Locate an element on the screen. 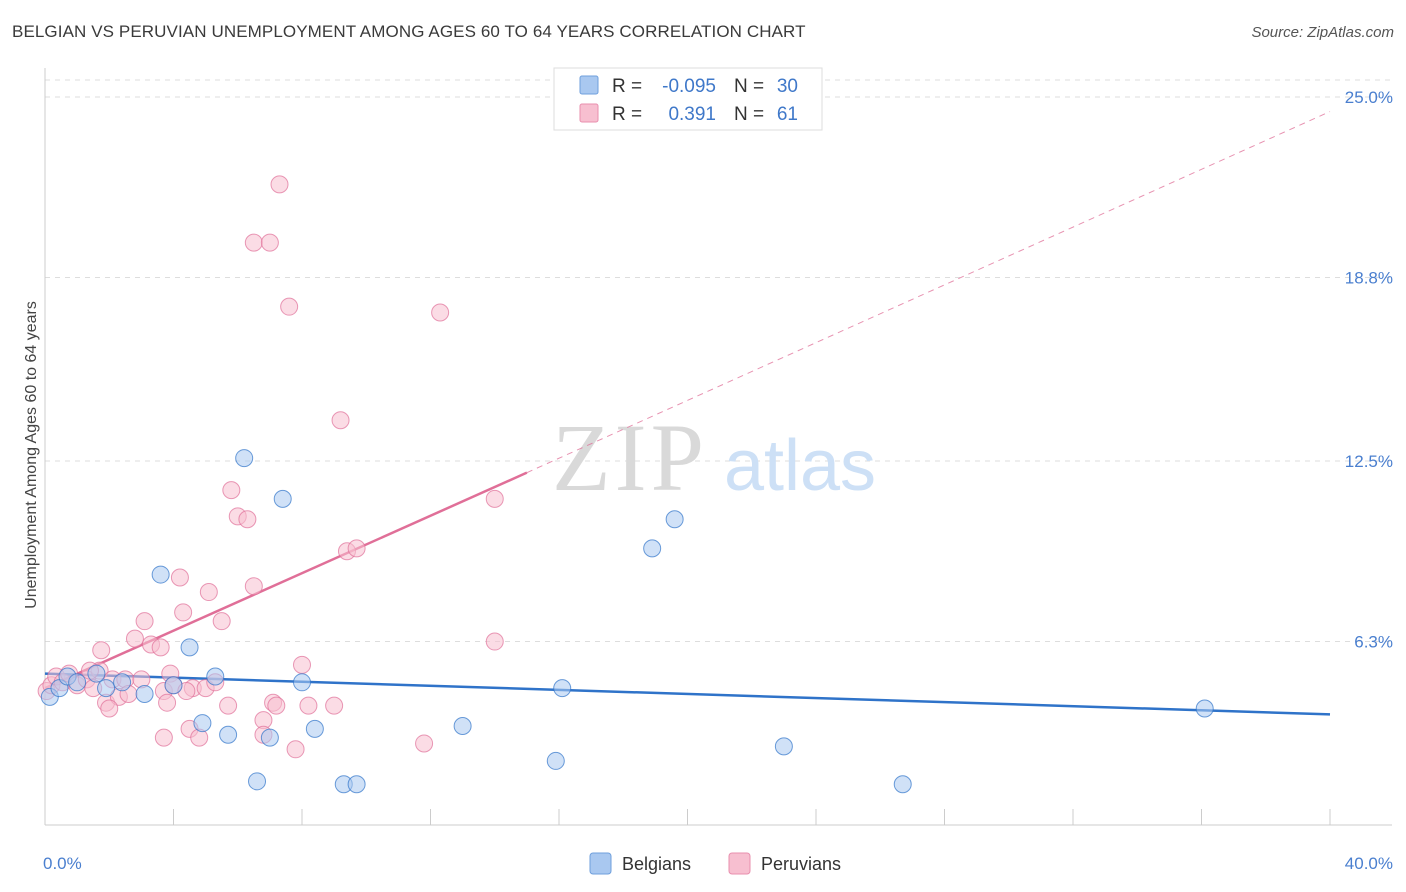  y-tick-label-3: 25.0% is located at coordinates (1369, 97).